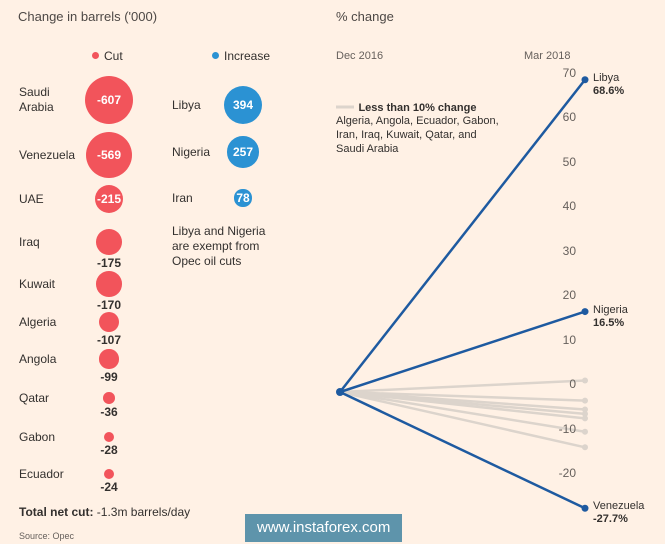 The image size is (665, 544). I want to click on legend-increase: Increase, so click(241, 56).